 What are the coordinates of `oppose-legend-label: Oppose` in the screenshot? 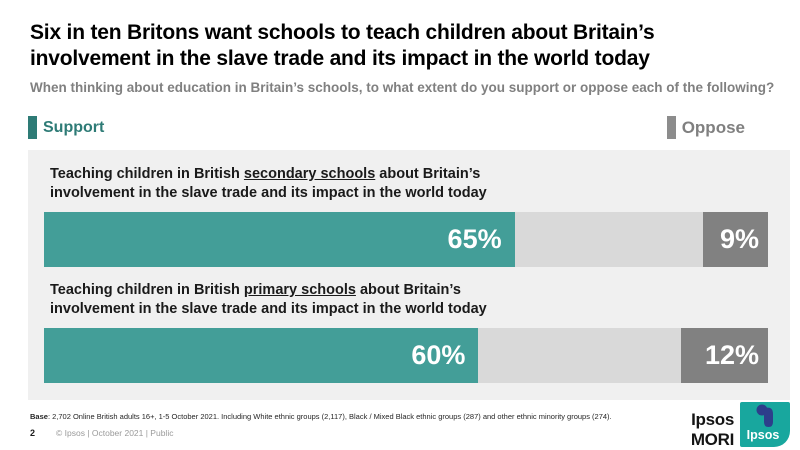 It's located at (713, 127).